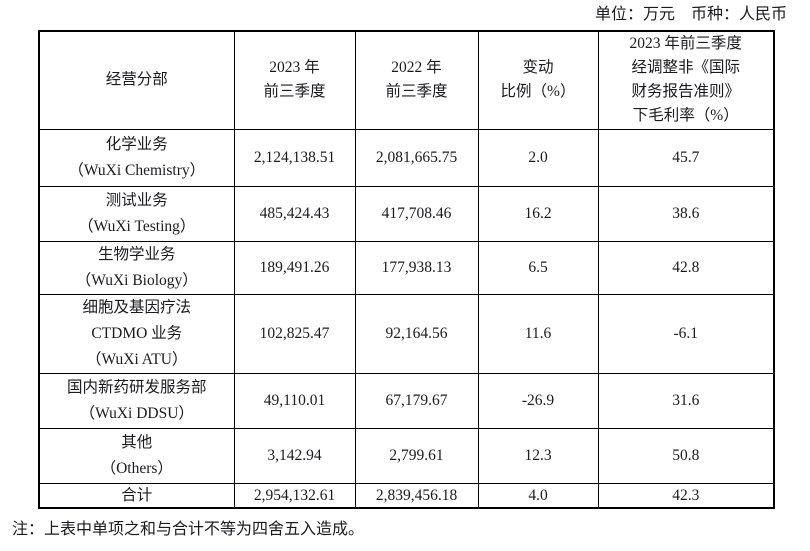  What do you see at coordinates (294, 495) in the screenshot?
I see `value-2023-cell: 2,954,132.61` at bounding box center [294, 495].